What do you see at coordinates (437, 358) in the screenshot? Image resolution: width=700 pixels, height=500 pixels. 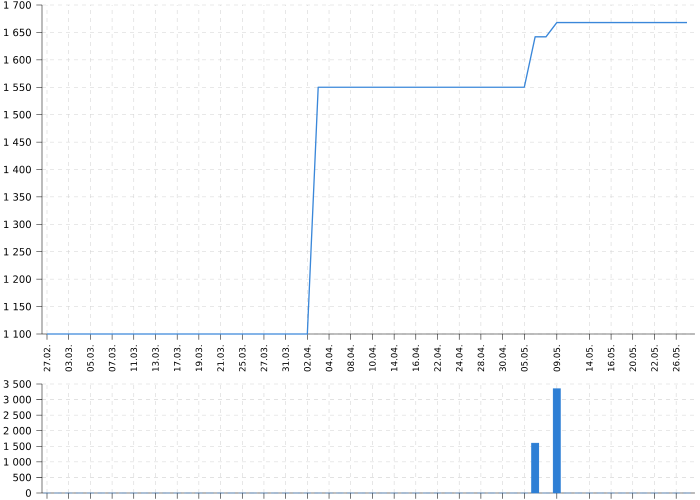 I see `x-tick-label: 22.04.` at bounding box center [437, 358].